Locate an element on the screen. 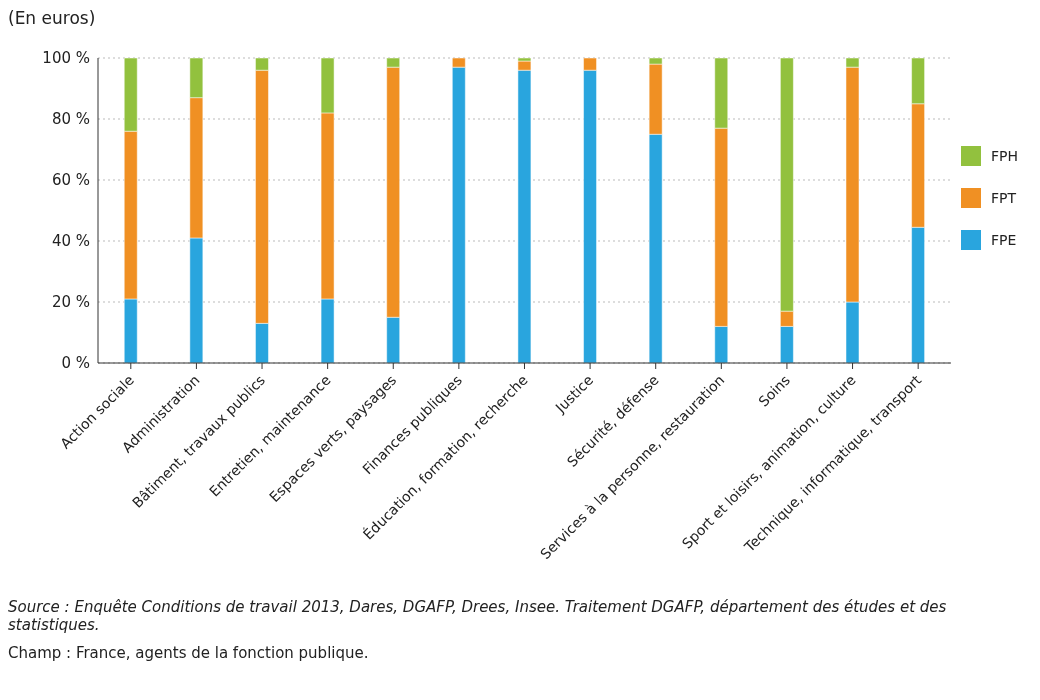 The height and width of the screenshot is (700, 1040). legend-label: FPE is located at coordinates (1003, 240).